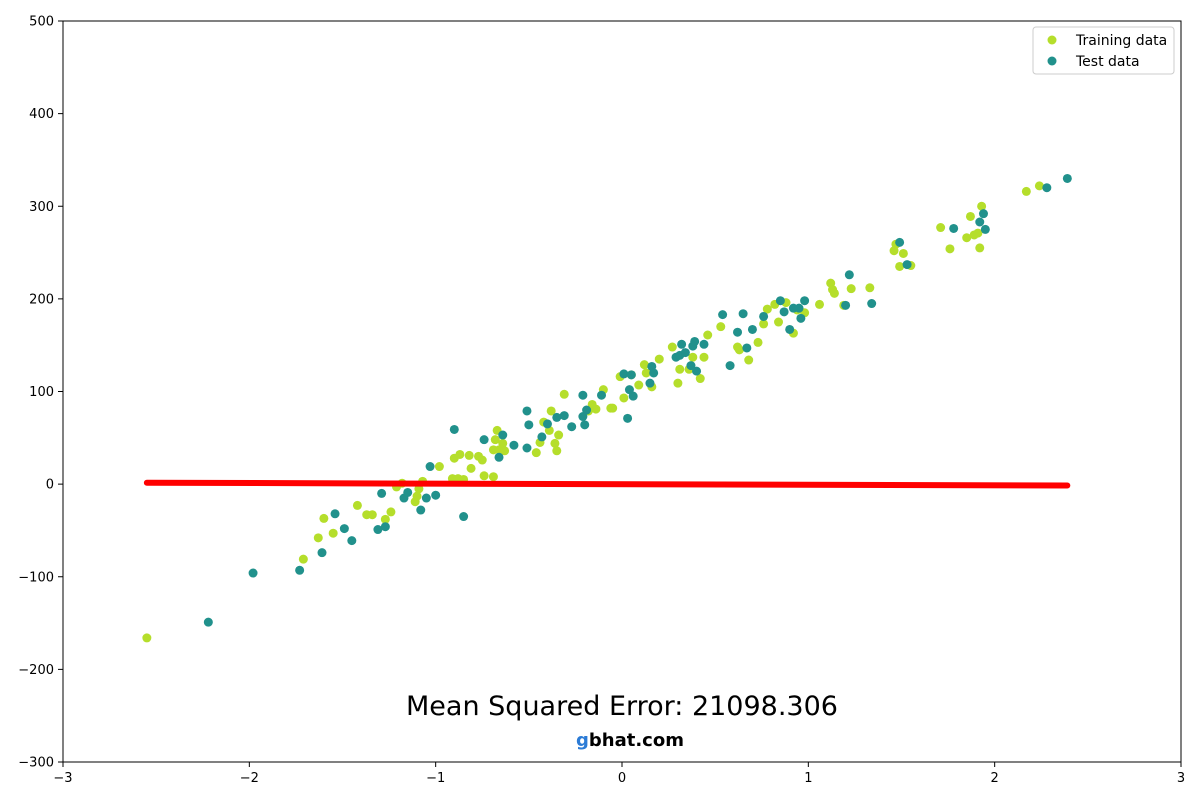  Describe the element at coordinates (622, 778) in the screenshot. I see `x-tick-label: 0` at that location.